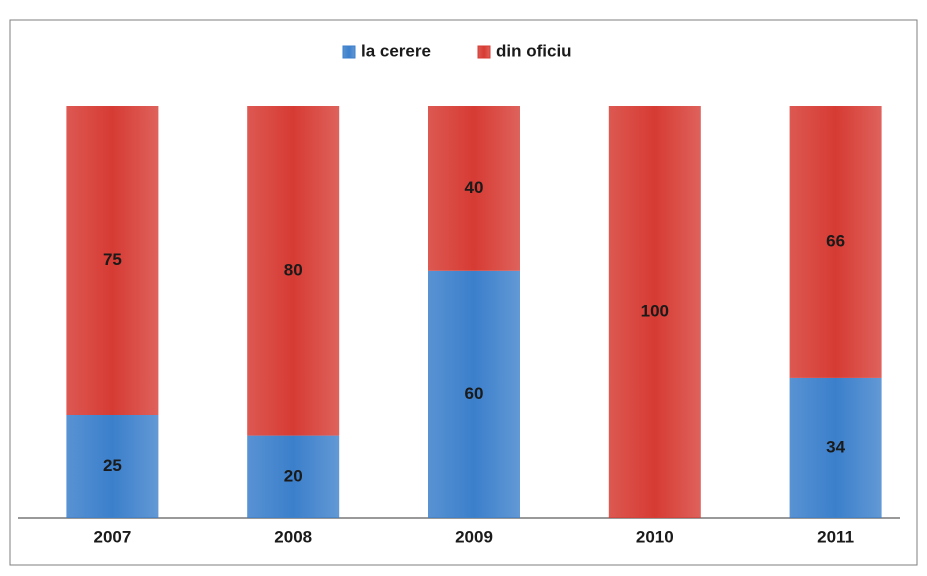  I want to click on data-label: 100, so click(655, 310).